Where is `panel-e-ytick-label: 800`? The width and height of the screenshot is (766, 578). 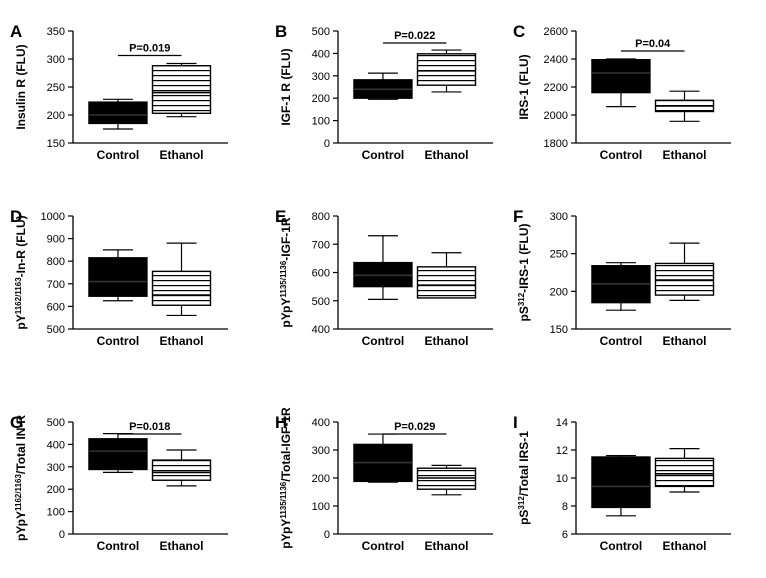 panel-e-ytick-label: 800 is located at coordinates (321, 217).